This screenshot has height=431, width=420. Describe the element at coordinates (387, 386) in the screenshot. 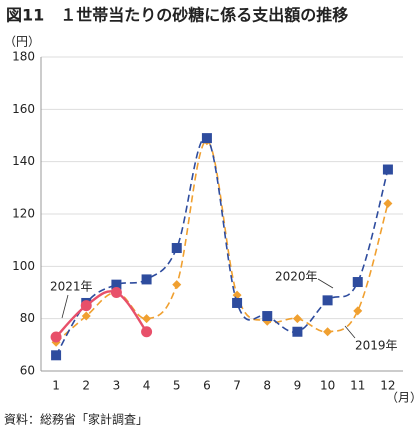

I see `x-tick-label: 12` at that location.